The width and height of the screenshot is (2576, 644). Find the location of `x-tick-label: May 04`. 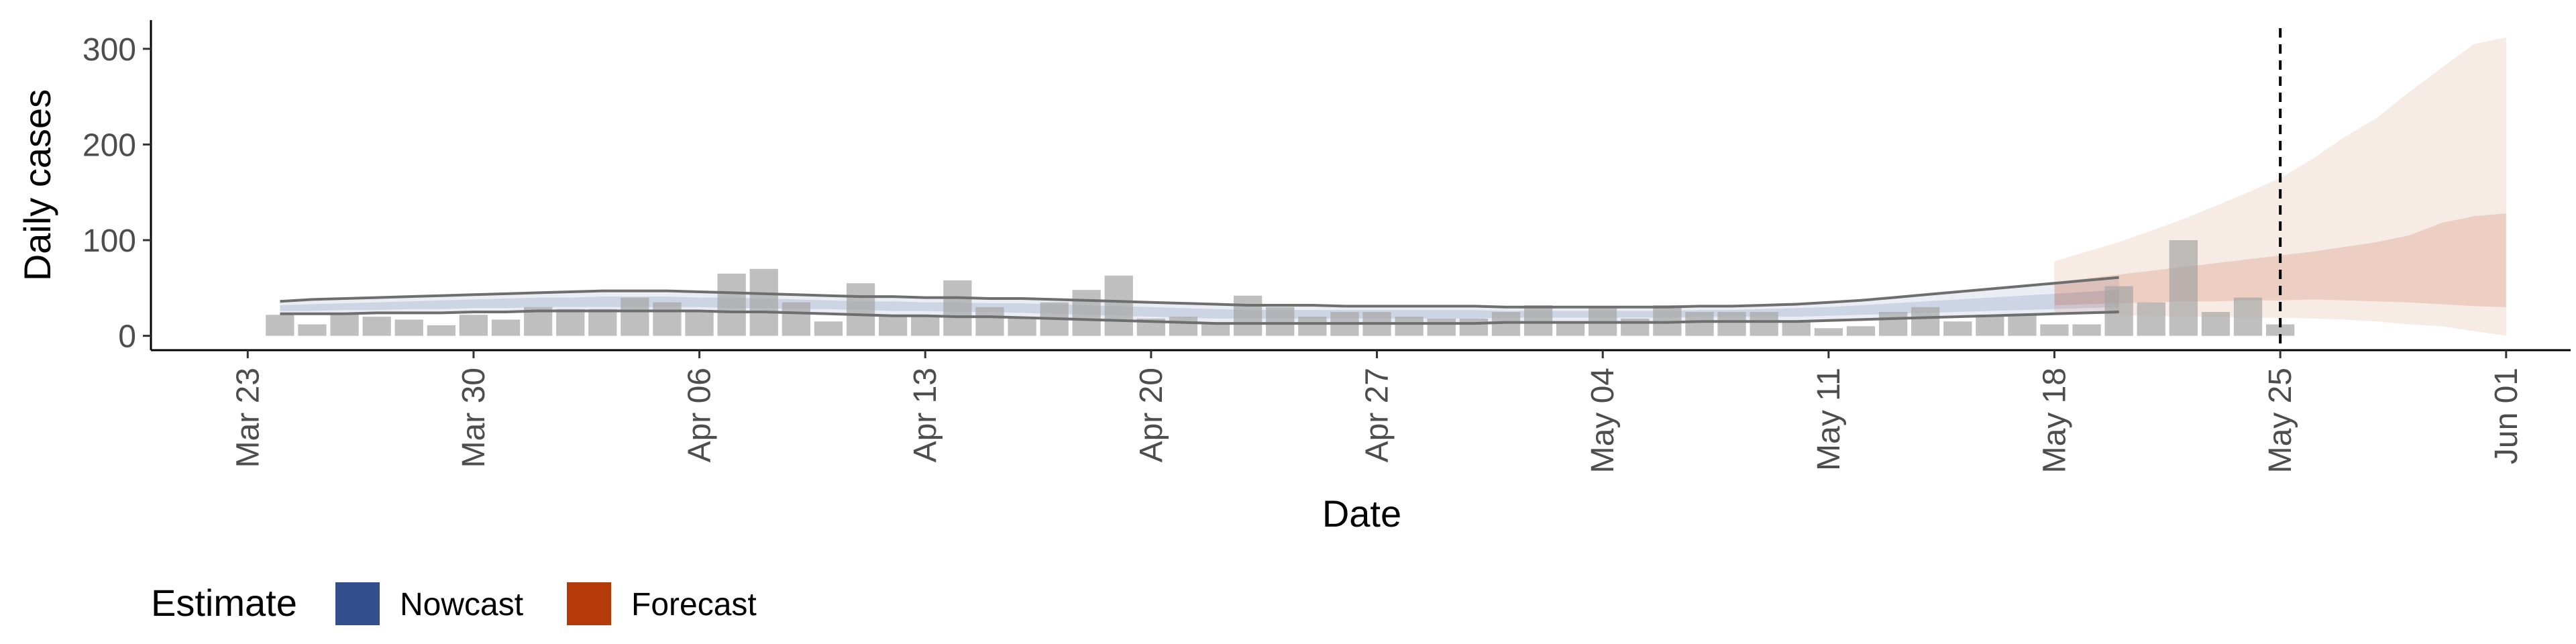

x-tick-label: May 04 is located at coordinates (1603, 420).